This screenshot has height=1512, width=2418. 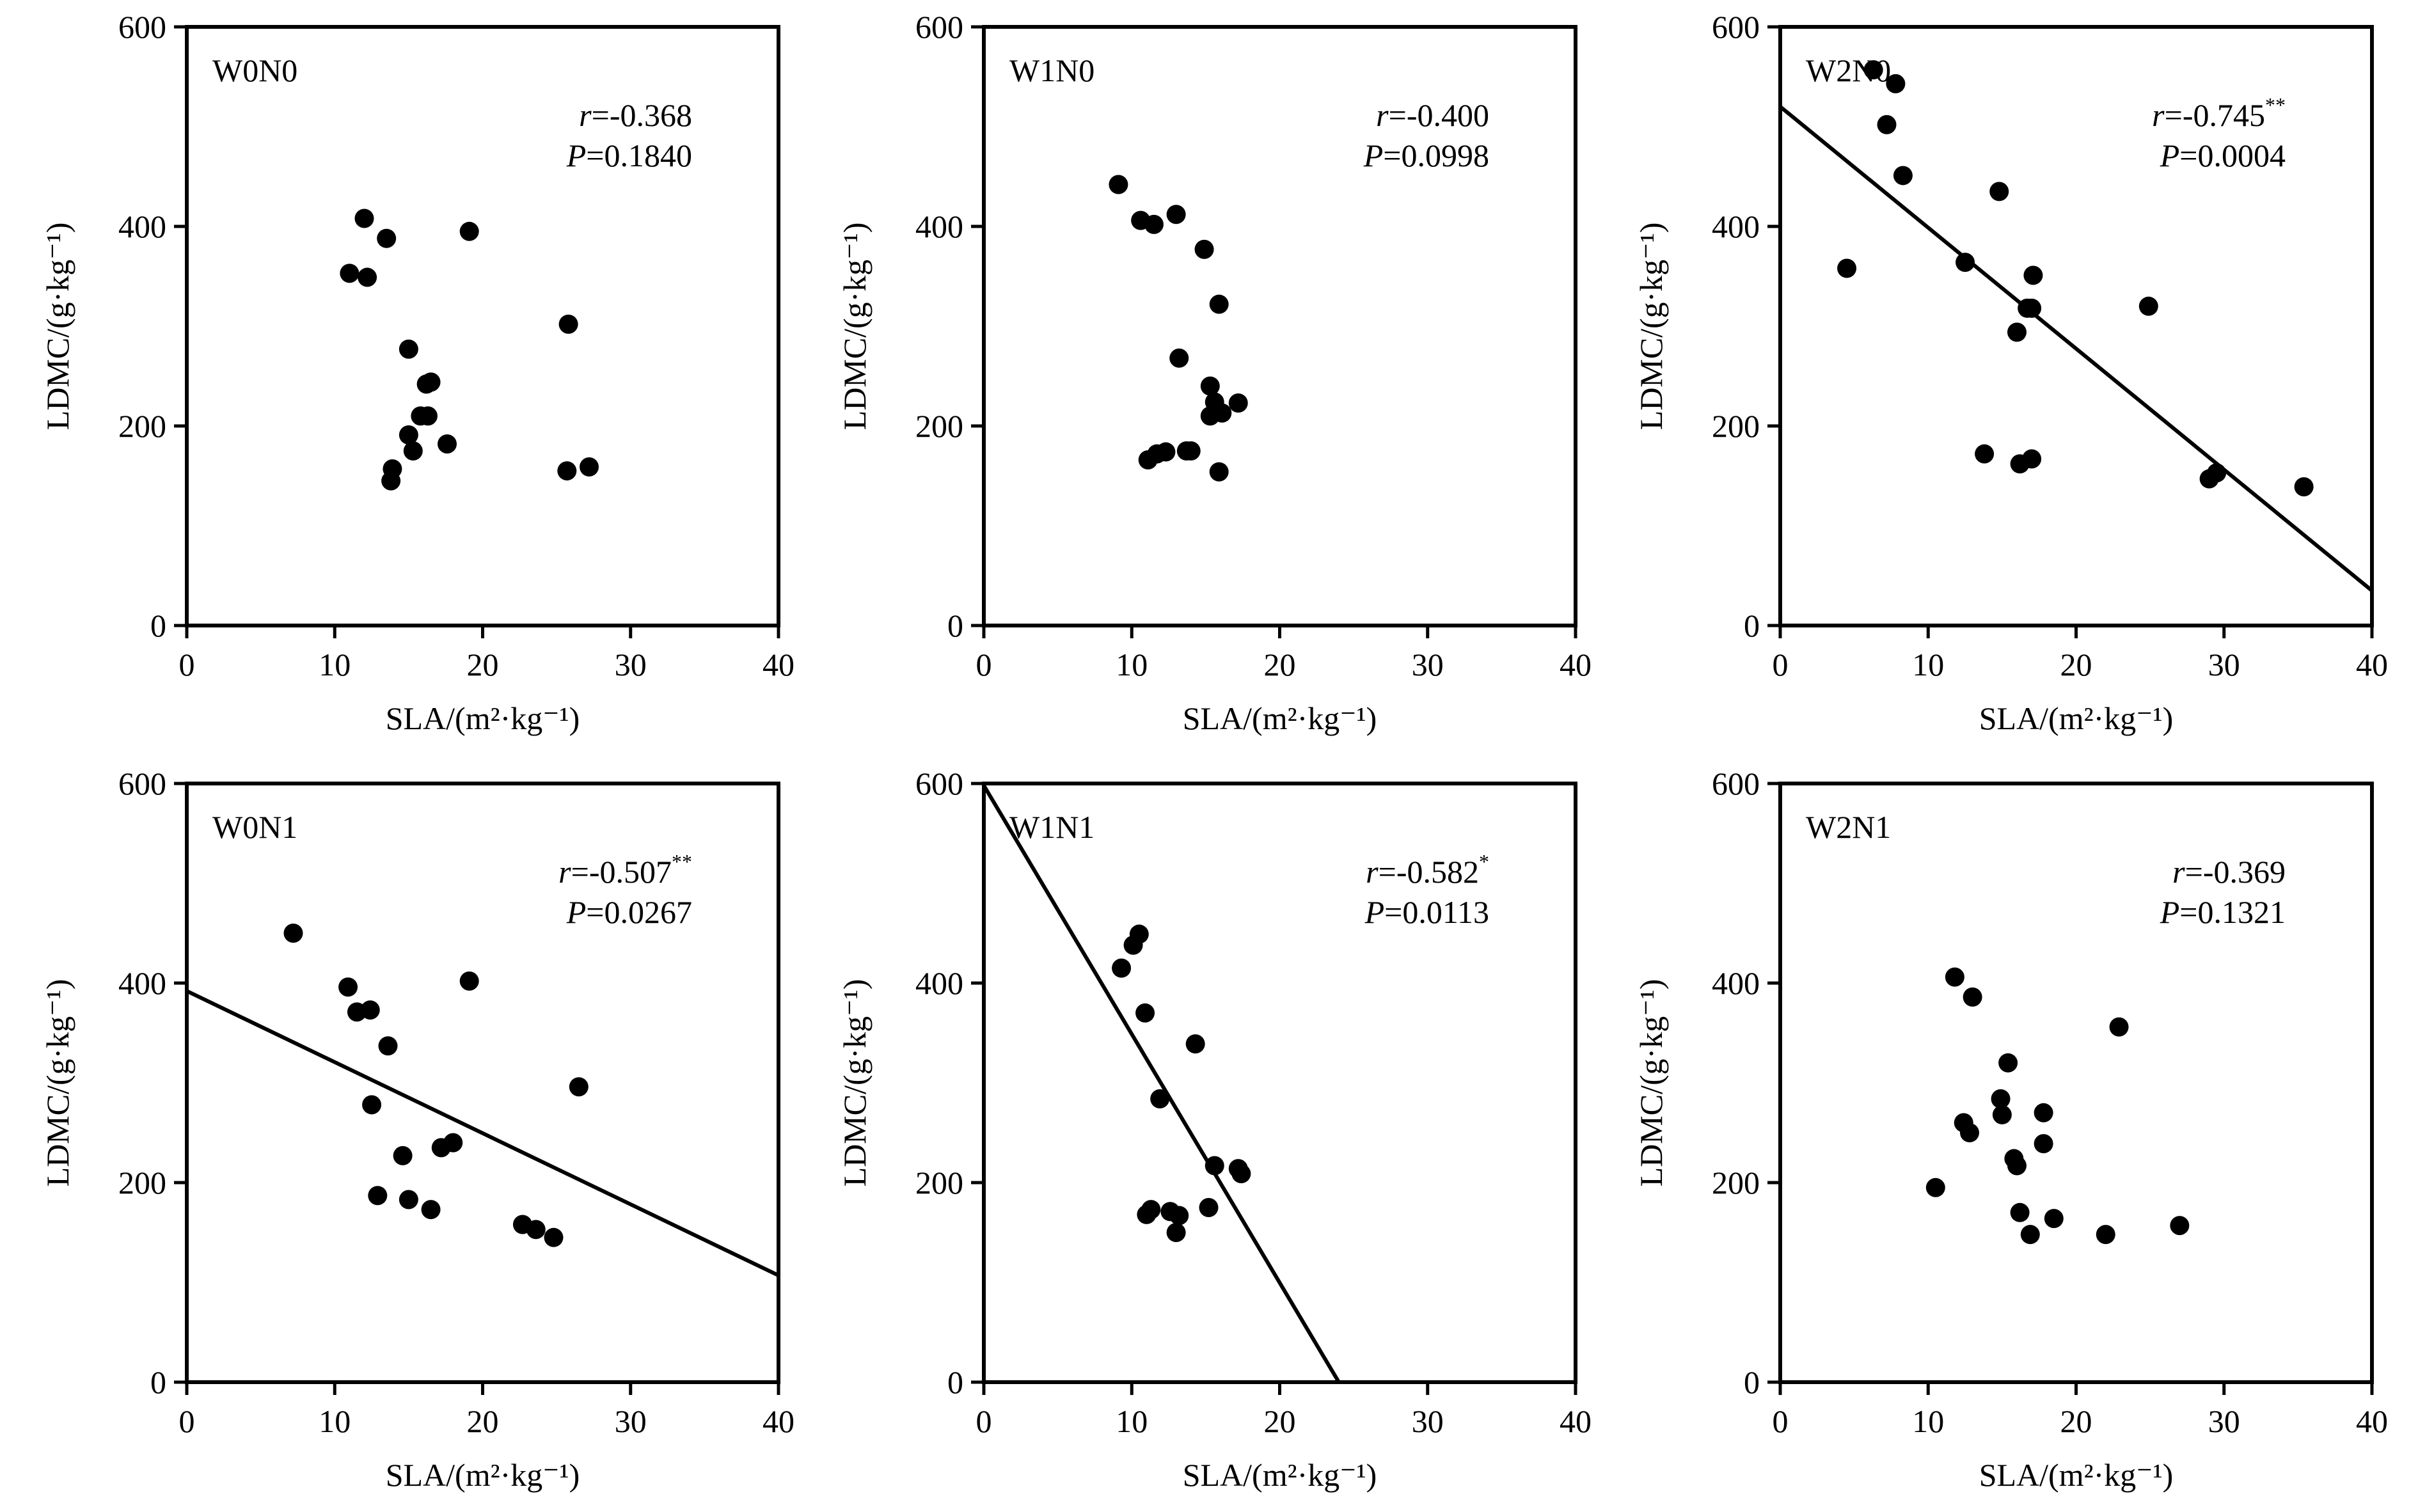 What do you see at coordinates (1051, 827) in the screenshot?
I see `panel-label: W1N1` at bounding box center [1051, 827].